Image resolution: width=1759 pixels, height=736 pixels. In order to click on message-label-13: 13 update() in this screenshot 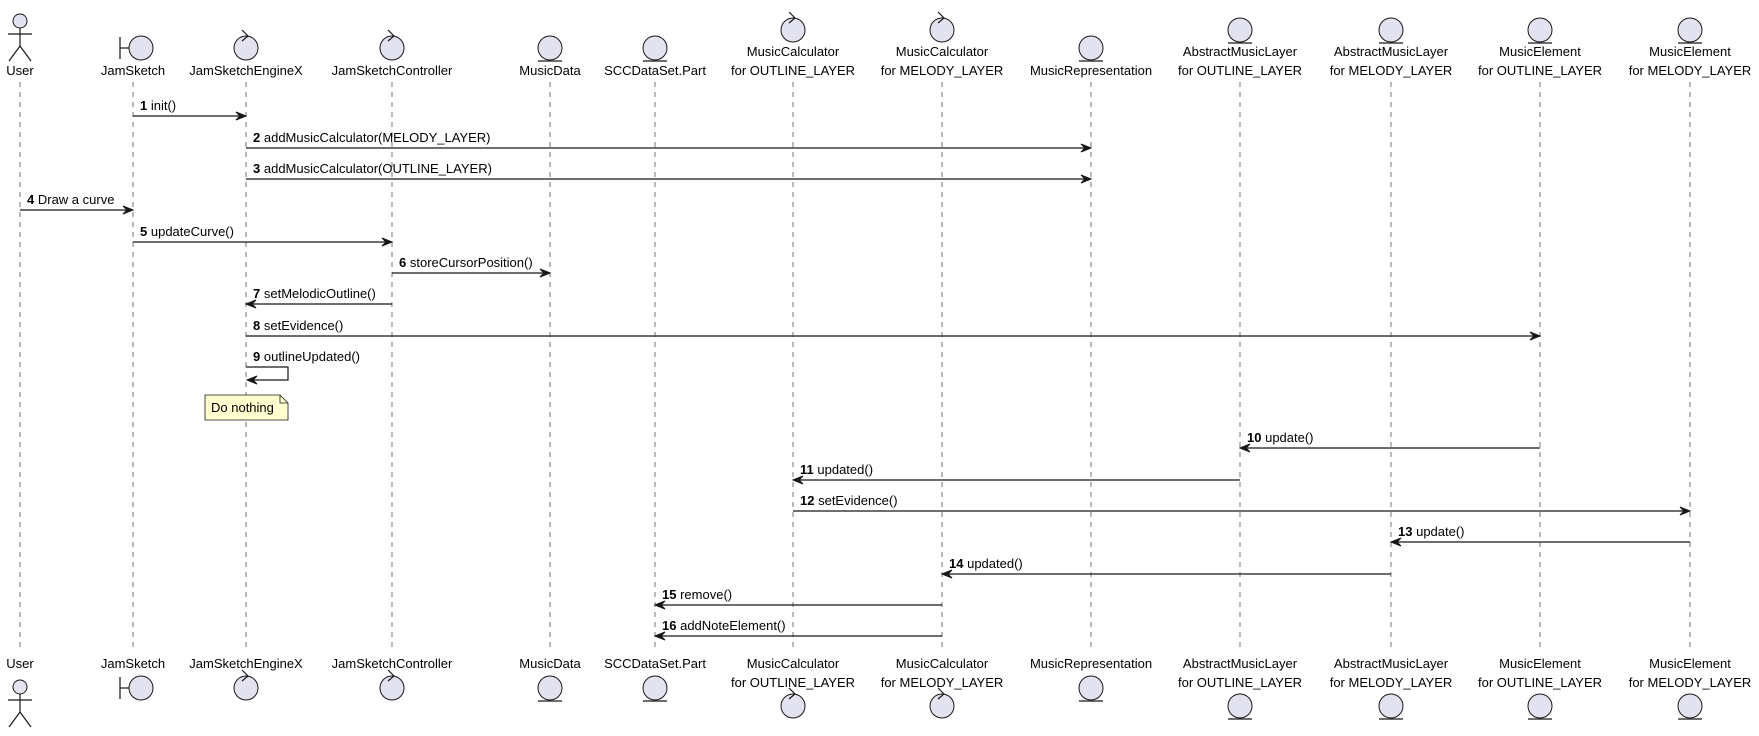, I will do `click(1431, 531)`.